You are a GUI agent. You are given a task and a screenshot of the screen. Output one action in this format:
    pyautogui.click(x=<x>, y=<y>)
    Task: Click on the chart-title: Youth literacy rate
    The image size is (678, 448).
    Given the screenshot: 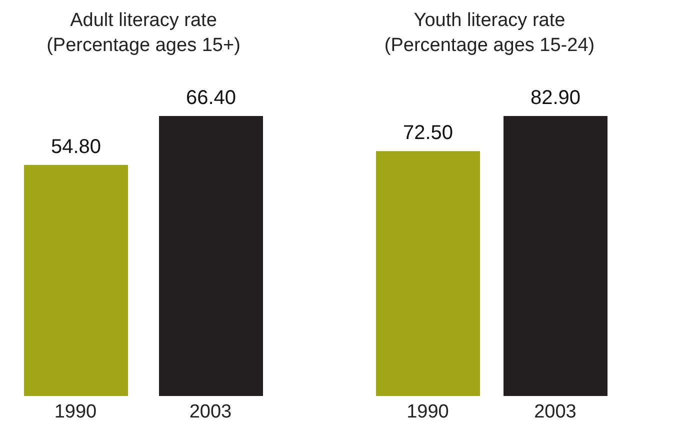 What is the action you would take?
    pyautogui.click(x=489, y=21)
    